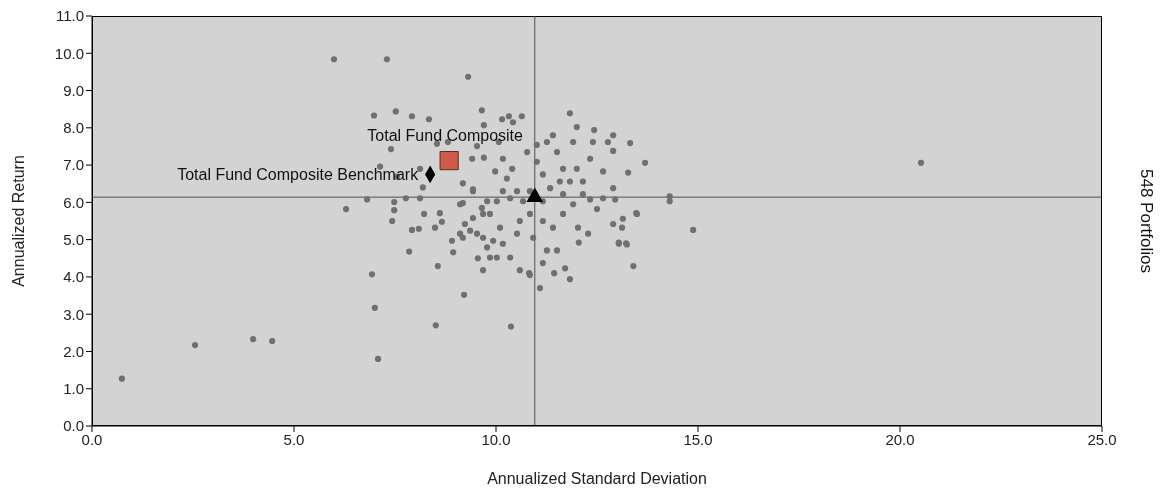  Describe the element at coordinates (73, 239) in the screenshot. I see `y-tick-label: 5.0` at that location.